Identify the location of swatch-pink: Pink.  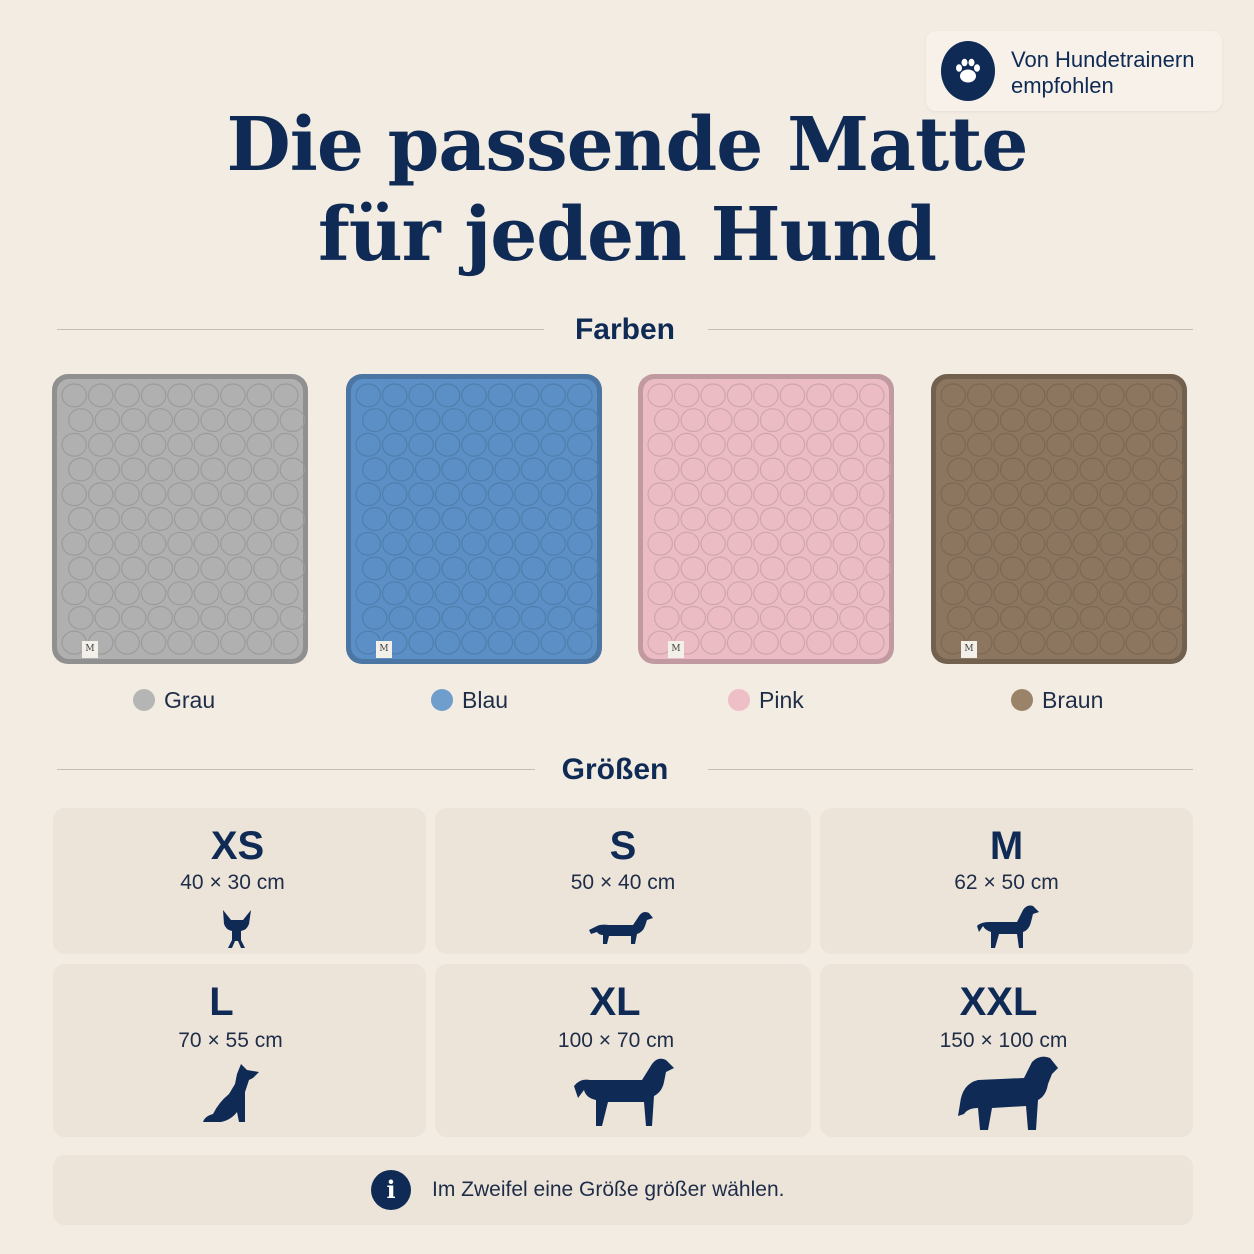
(766, 700).